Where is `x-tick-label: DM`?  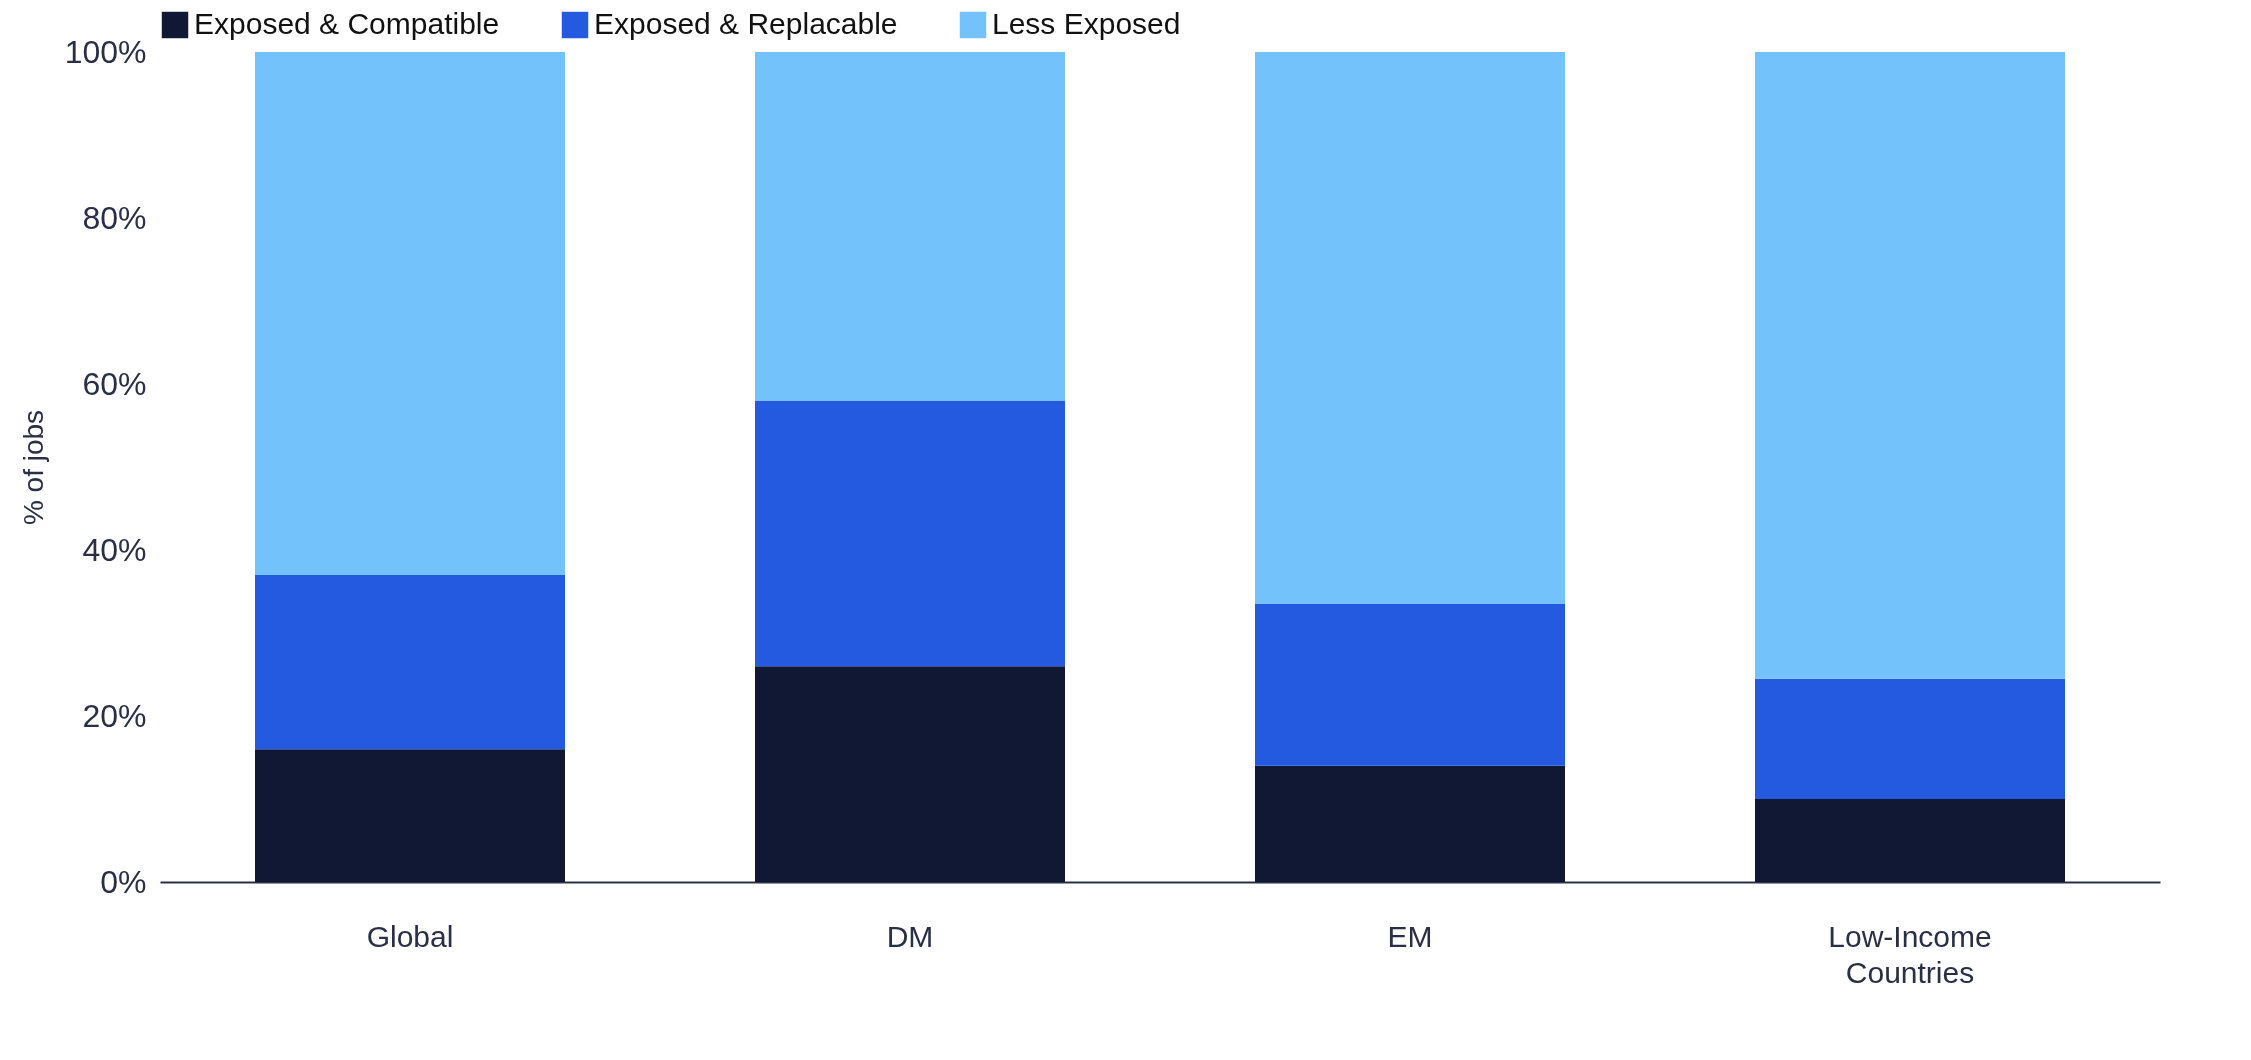
x-tick-label: DM is located at coordinates (910, 936).